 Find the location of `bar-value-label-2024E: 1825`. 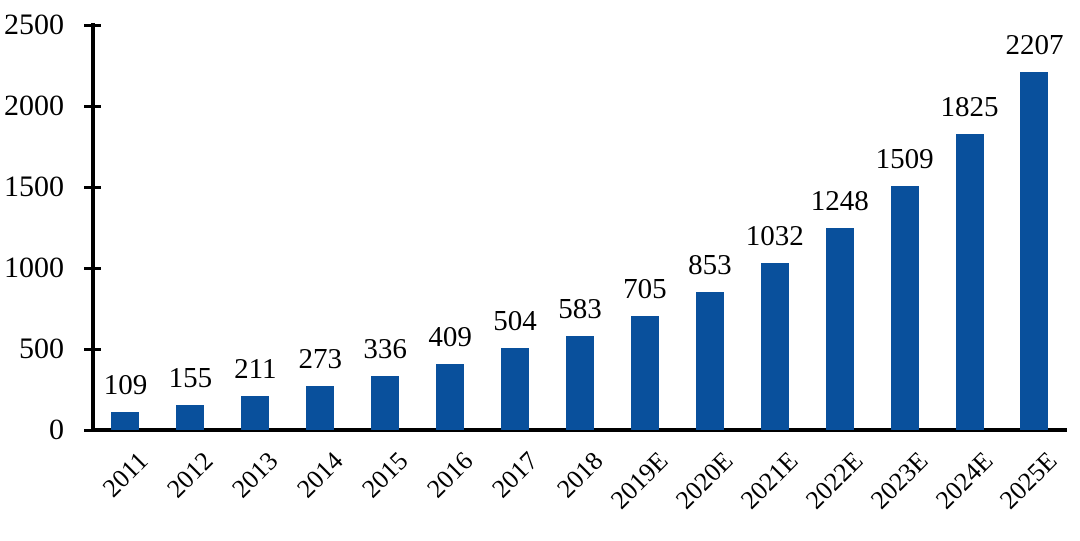

bar-value-label-2024E: 1825 is located at coordinates (969, 107).